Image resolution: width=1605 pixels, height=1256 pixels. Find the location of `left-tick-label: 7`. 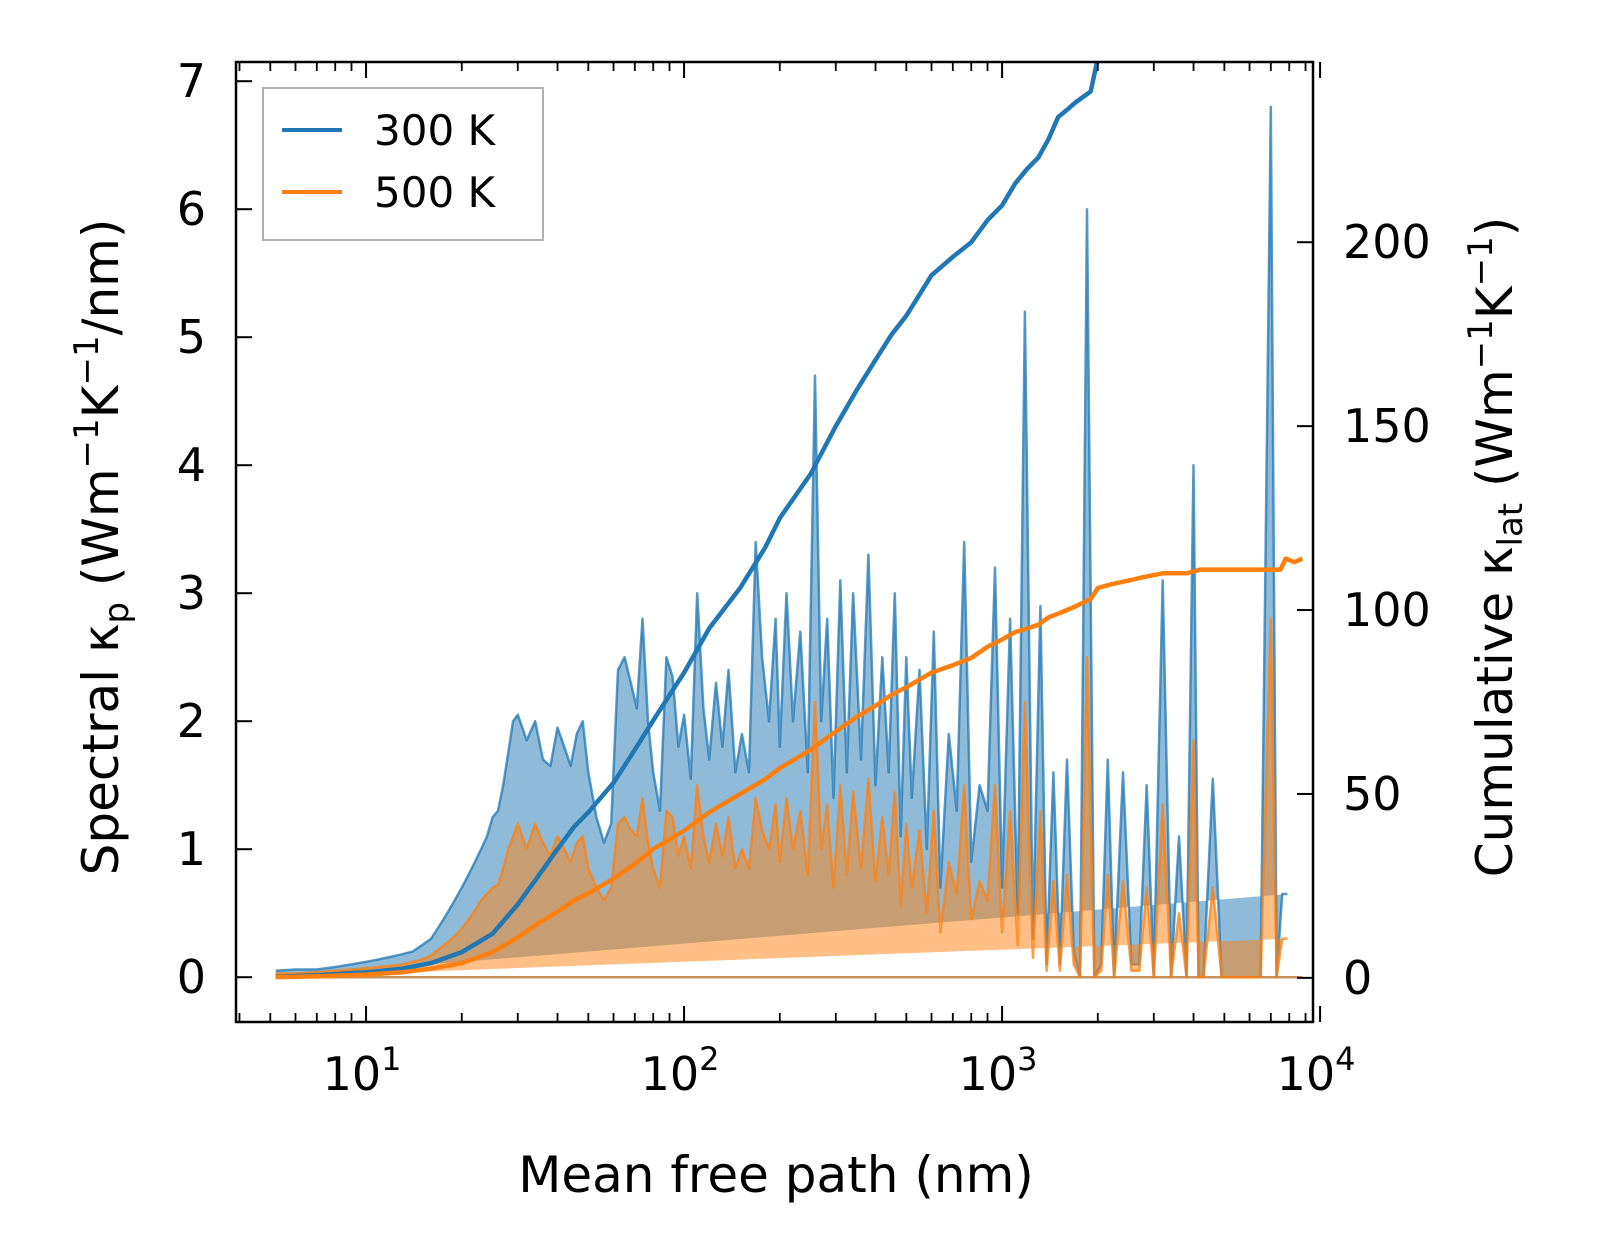

left-tick-label: 7 is located at coordinates (191, 81).